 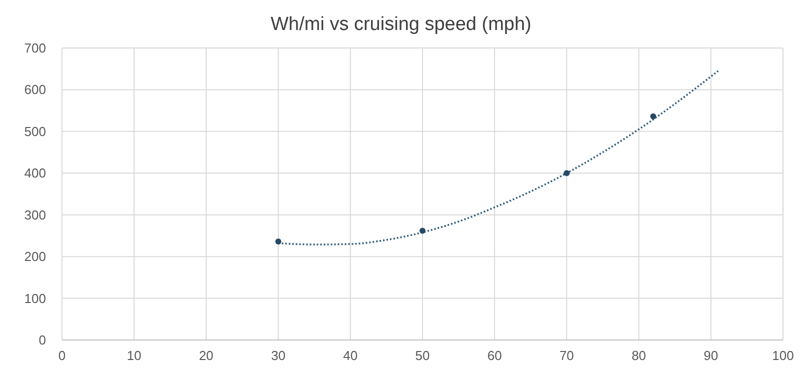 What do you see at coordinates (401, 24) in the screenshot?
I see `chart-title: Wh/mi vs cruising speed (mph)` at bounding box center [401, 24].